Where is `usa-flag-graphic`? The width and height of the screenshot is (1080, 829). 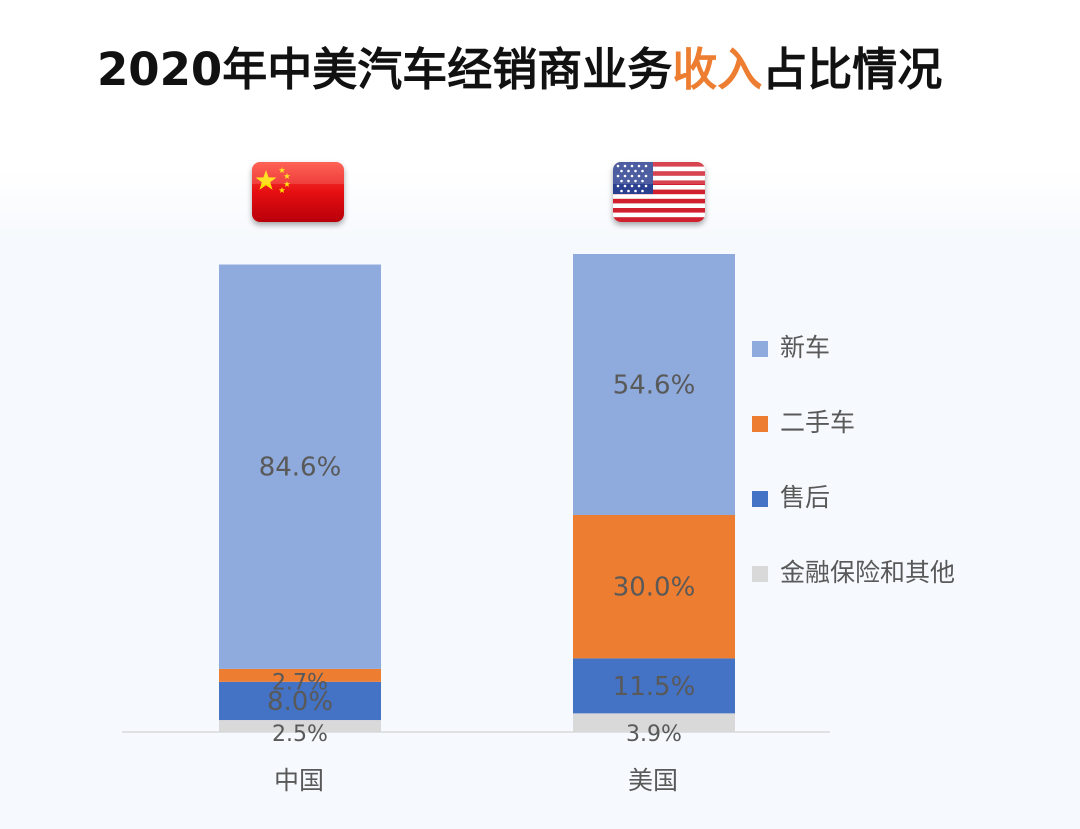
usa-flag-graphic is located at coordinates (659, 192).